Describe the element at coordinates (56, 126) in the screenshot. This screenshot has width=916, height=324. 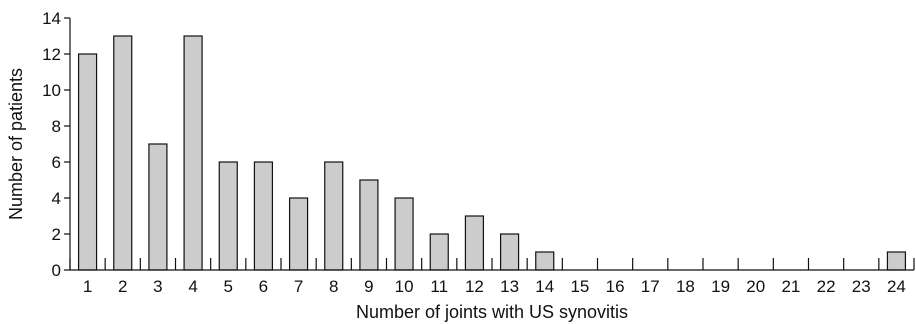
I see `y-tick-label-8: 8` at that location.